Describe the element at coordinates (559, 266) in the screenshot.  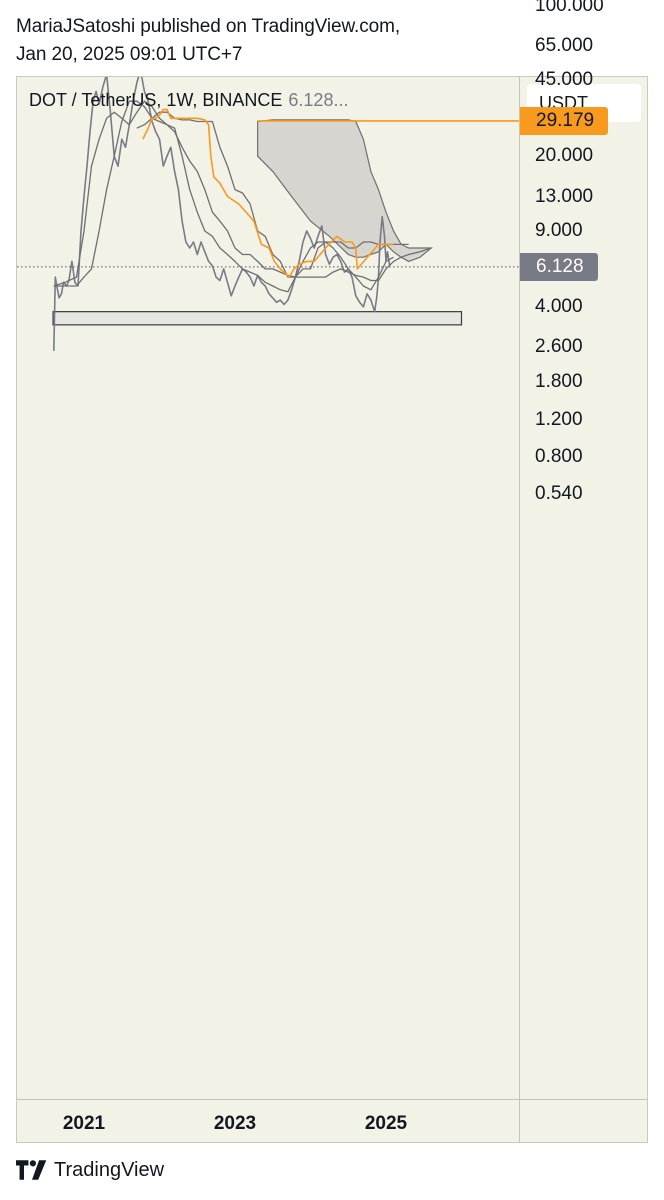
I see `last-price-label: 6.128` at that location.